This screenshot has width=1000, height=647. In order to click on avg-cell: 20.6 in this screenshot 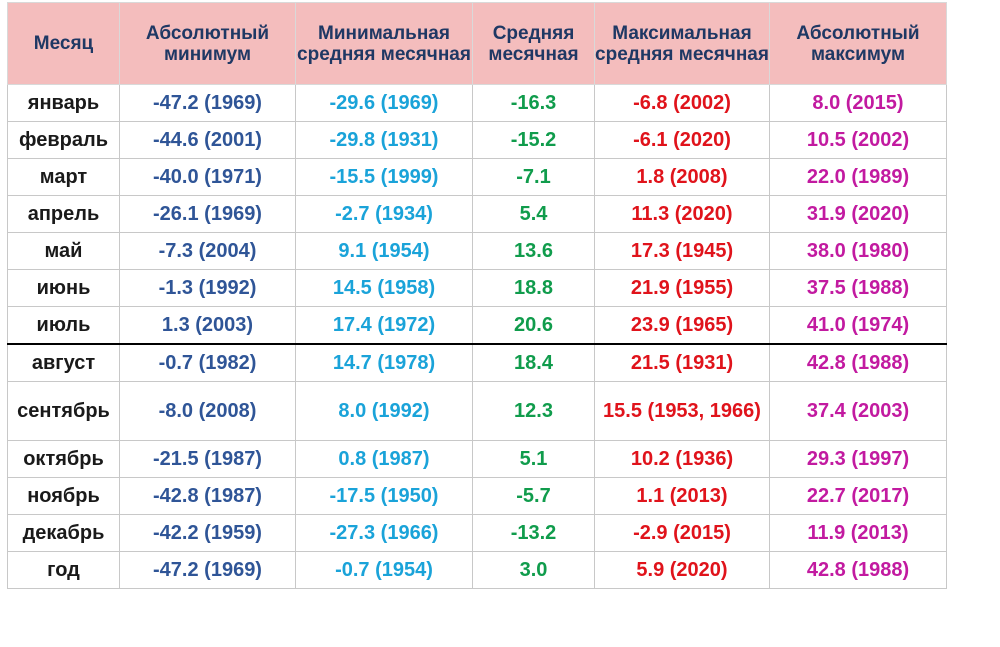, I will do `click(533, 325)`.